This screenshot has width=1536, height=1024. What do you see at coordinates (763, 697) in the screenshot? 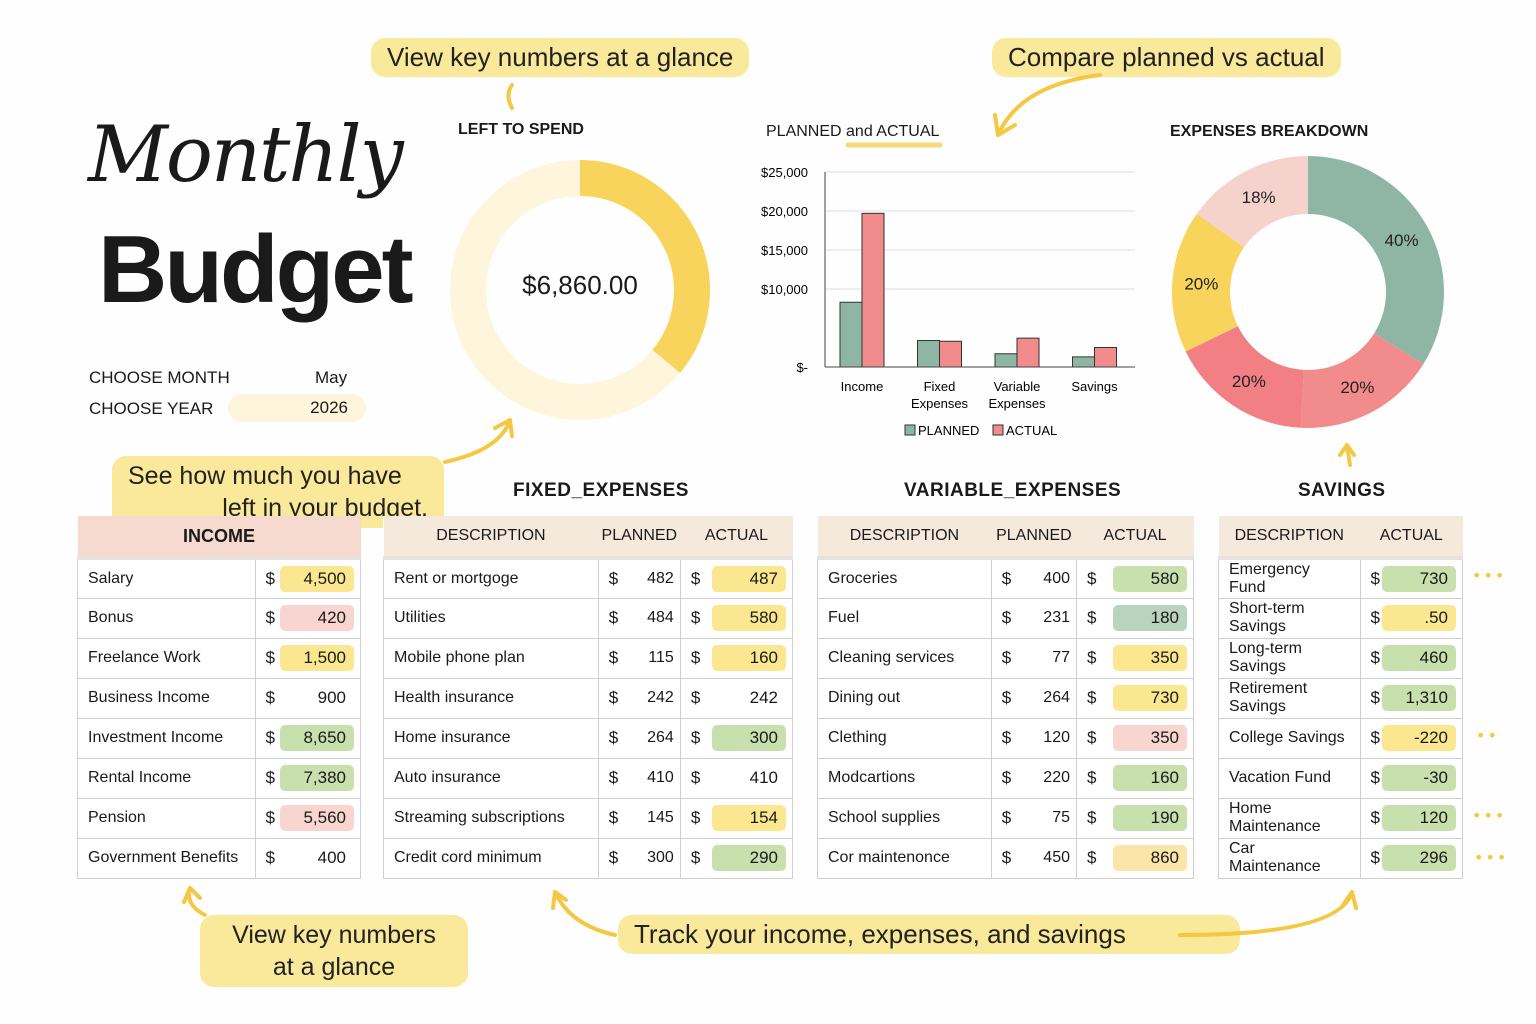
I see `actual-value: 242` at bounding box center [763, 697].